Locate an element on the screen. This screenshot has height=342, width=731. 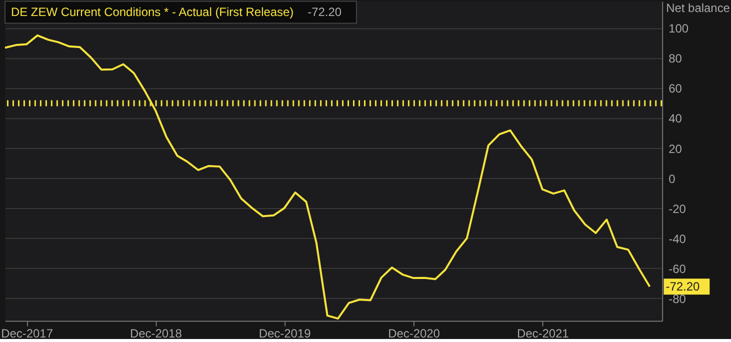
x-tick-label: Dec-2018 is located at coordinates (156, 333).